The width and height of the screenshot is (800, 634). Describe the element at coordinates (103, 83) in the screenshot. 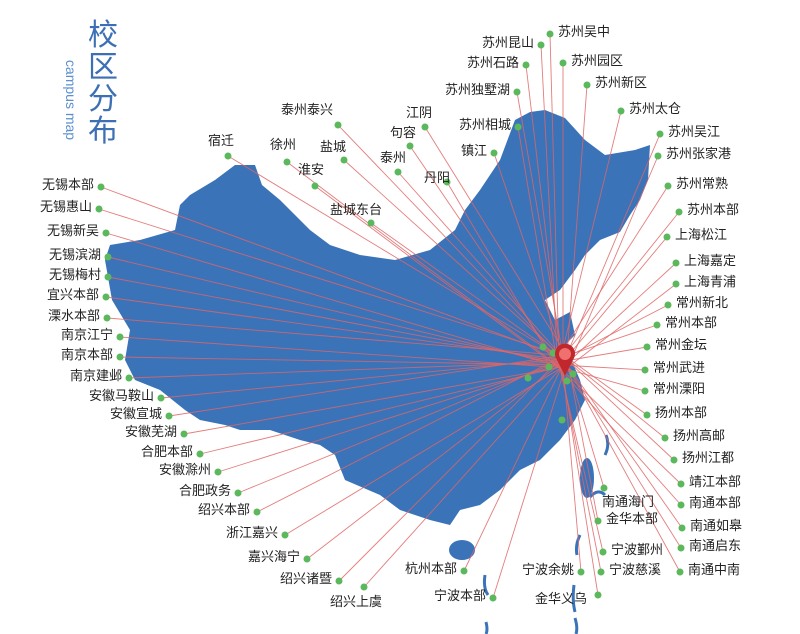

I see `page-title: 校区分布` at that location.